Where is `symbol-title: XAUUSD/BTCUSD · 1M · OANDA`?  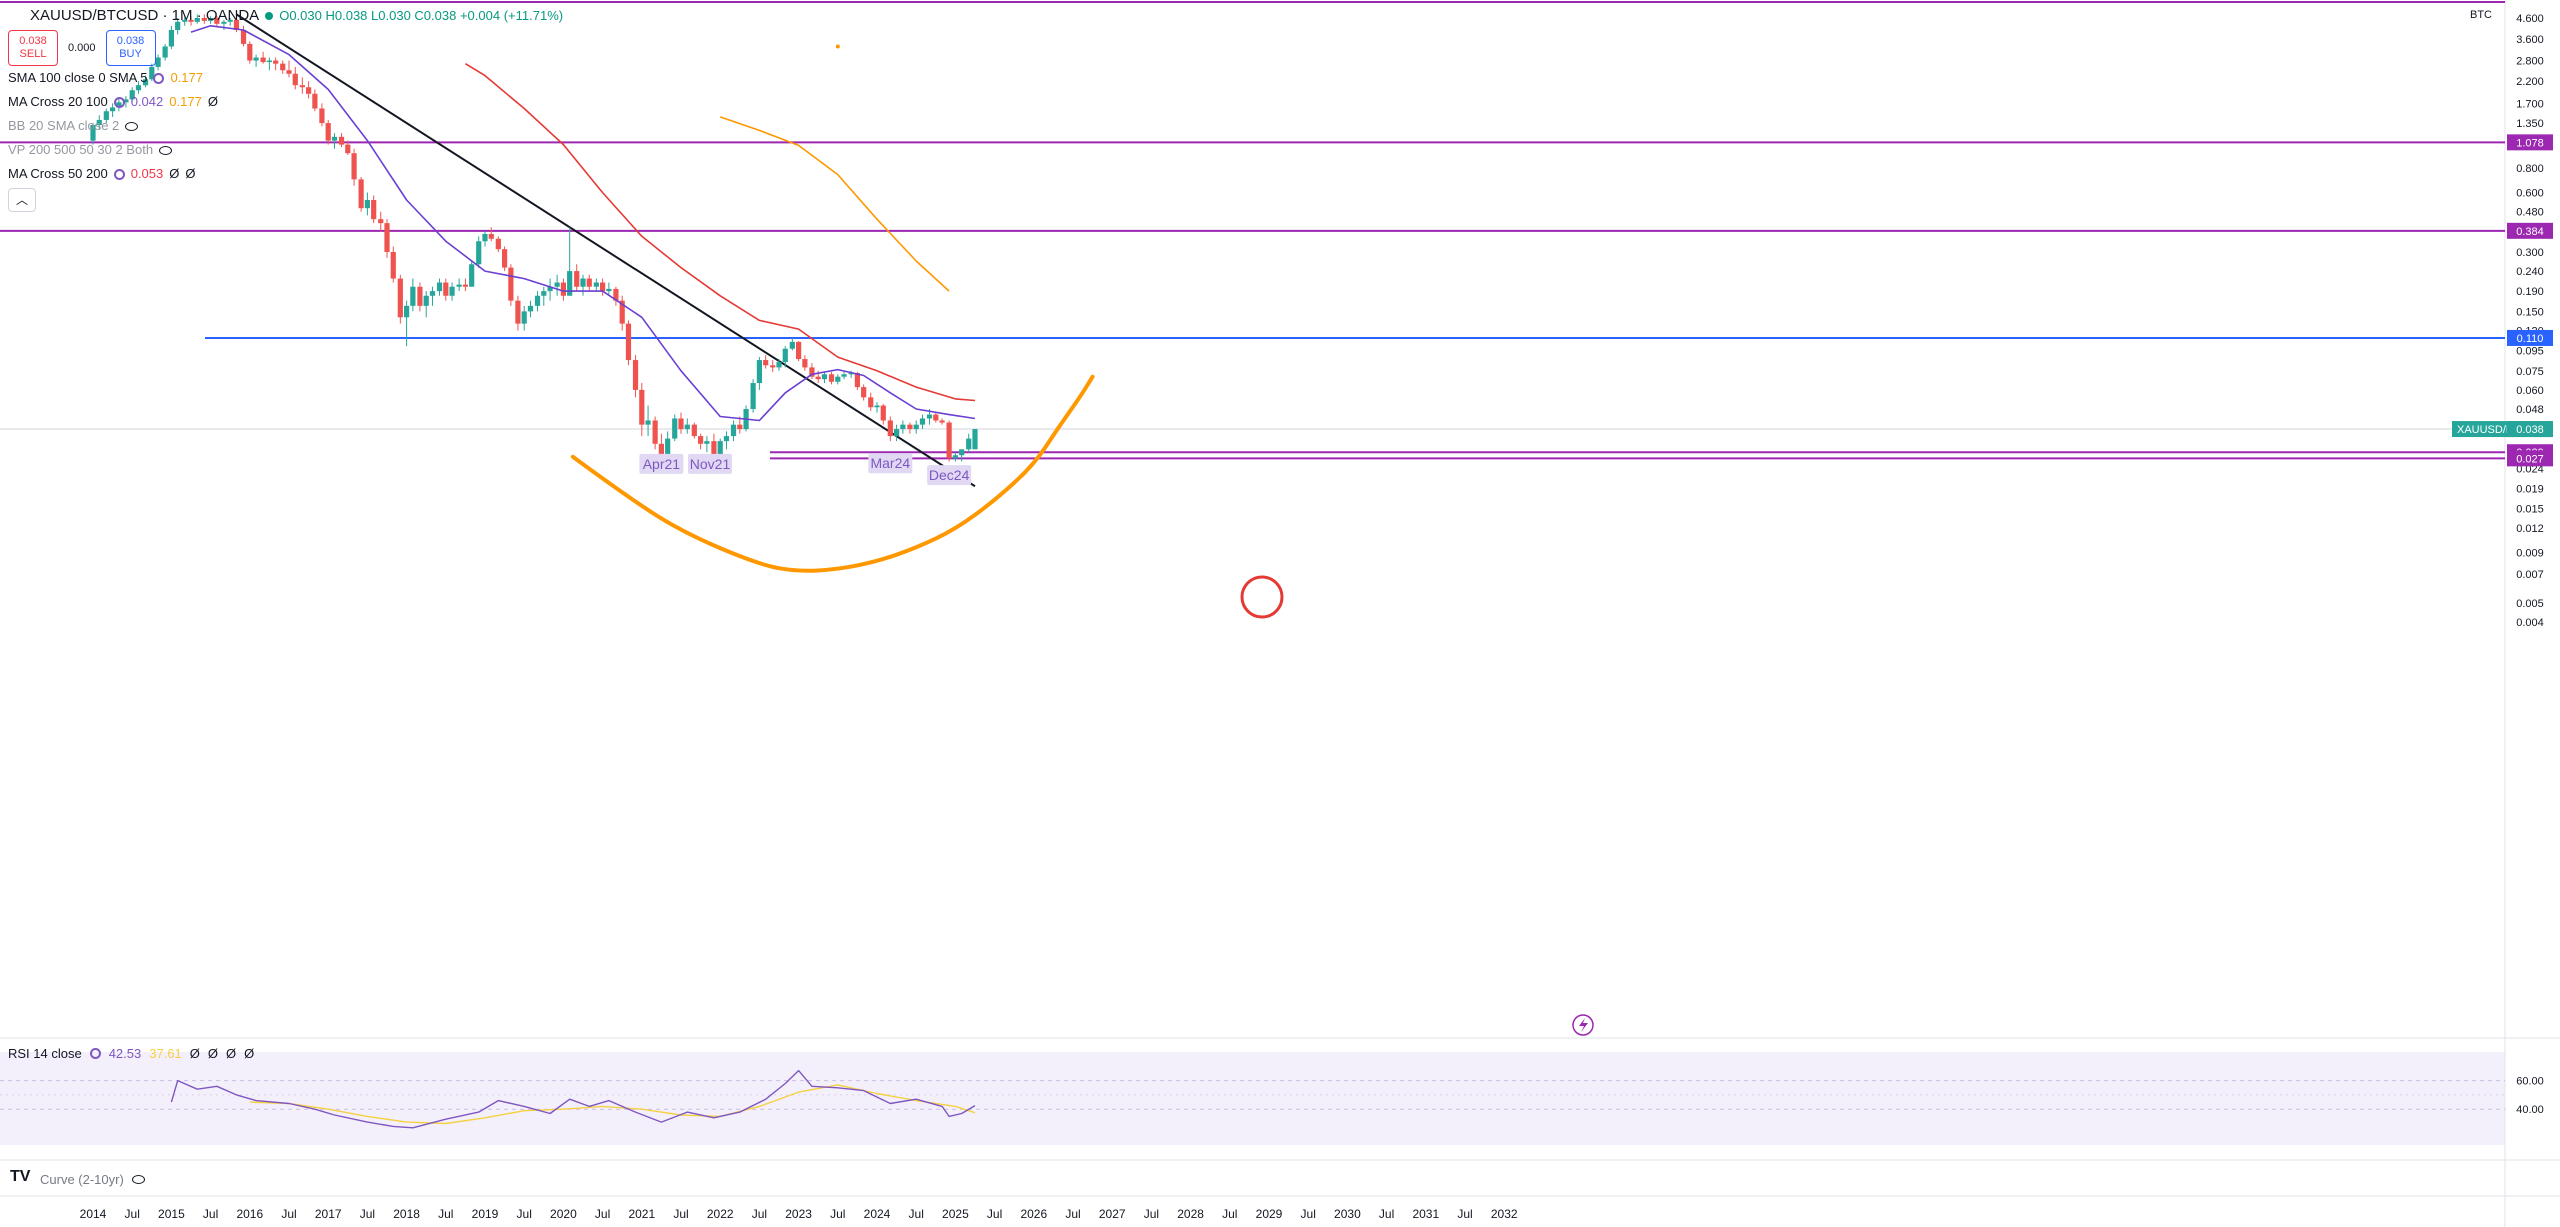
symbol-title: XAUUSD/BTCUSD · 1M · OANDA is located at coordinates (145, 15).